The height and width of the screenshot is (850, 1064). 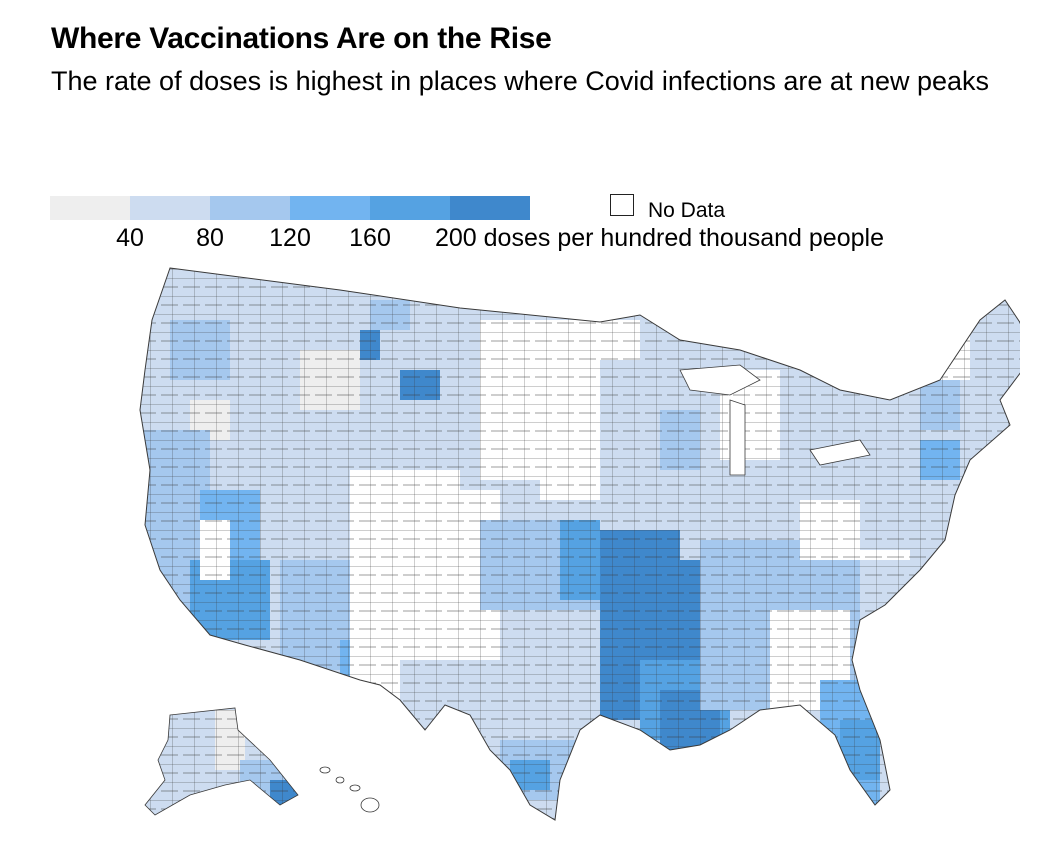 What do you see at coordinates (687, 210) in the screenshot?
I see `no-data-label: No Data` at bounding box center [687, 210].